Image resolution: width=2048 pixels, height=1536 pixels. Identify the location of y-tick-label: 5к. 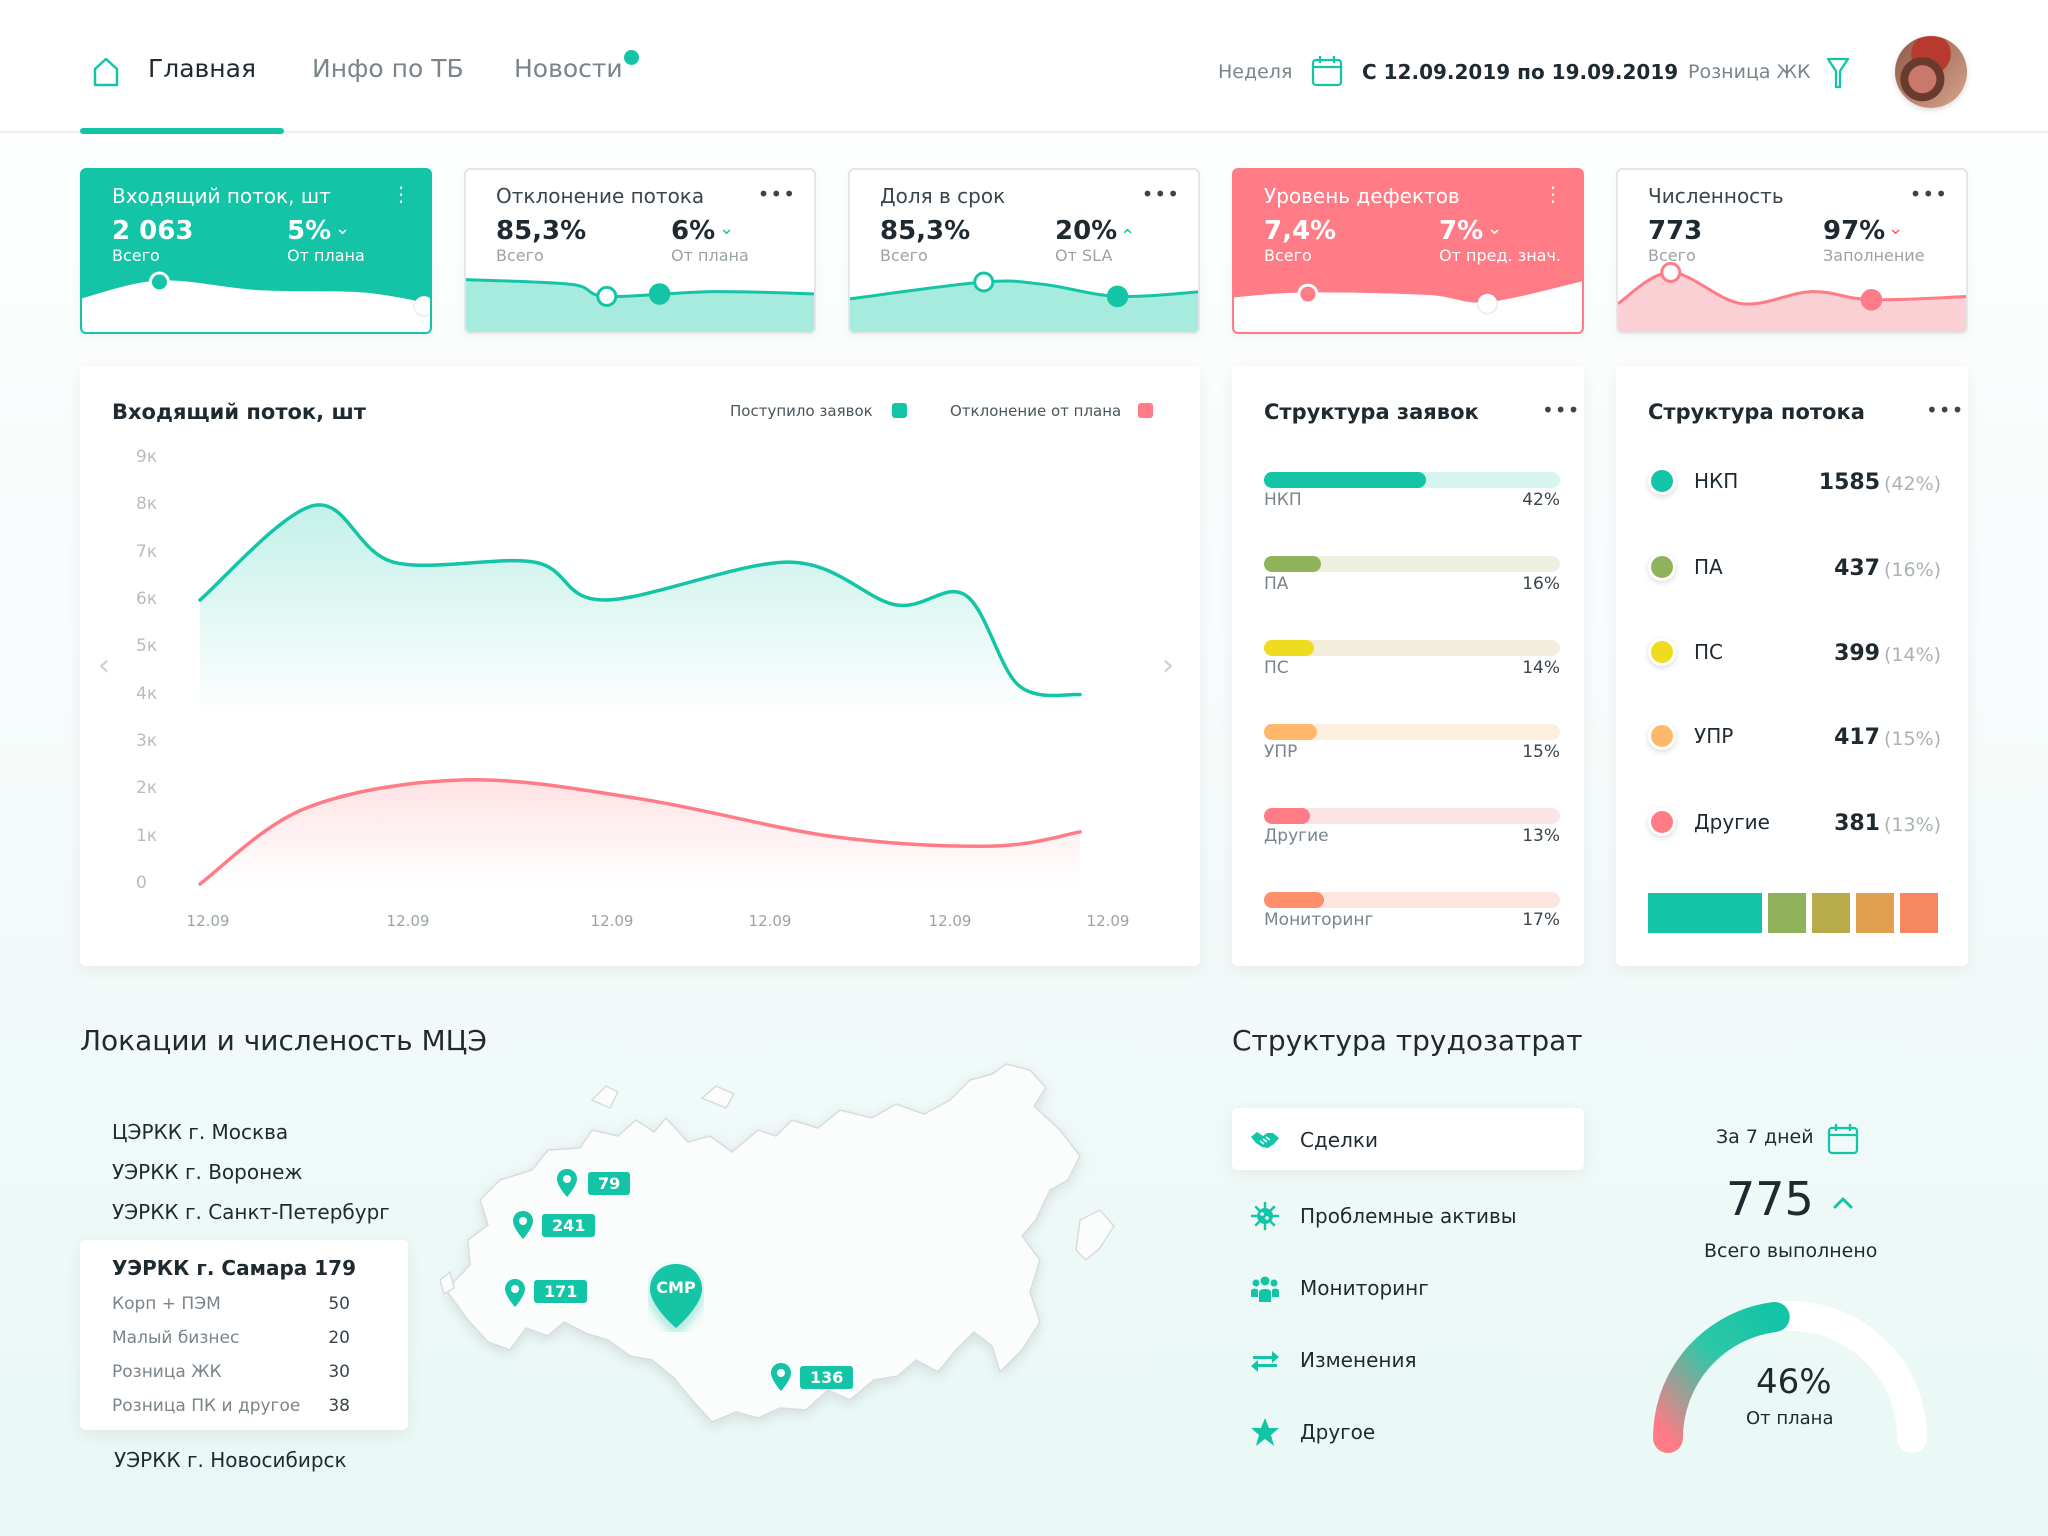
(147, 646).